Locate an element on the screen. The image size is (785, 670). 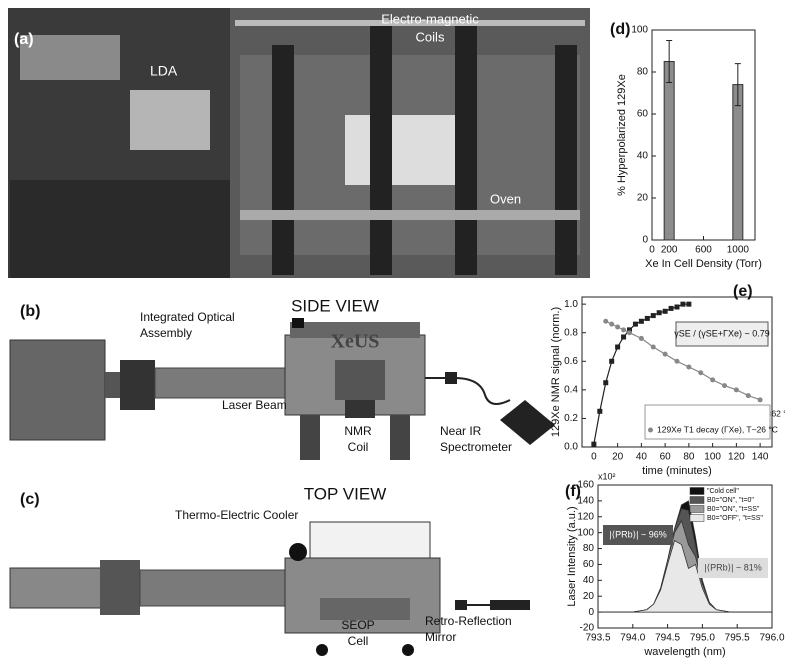
x-tick-label: 0 is located at coordinates (652, 250).